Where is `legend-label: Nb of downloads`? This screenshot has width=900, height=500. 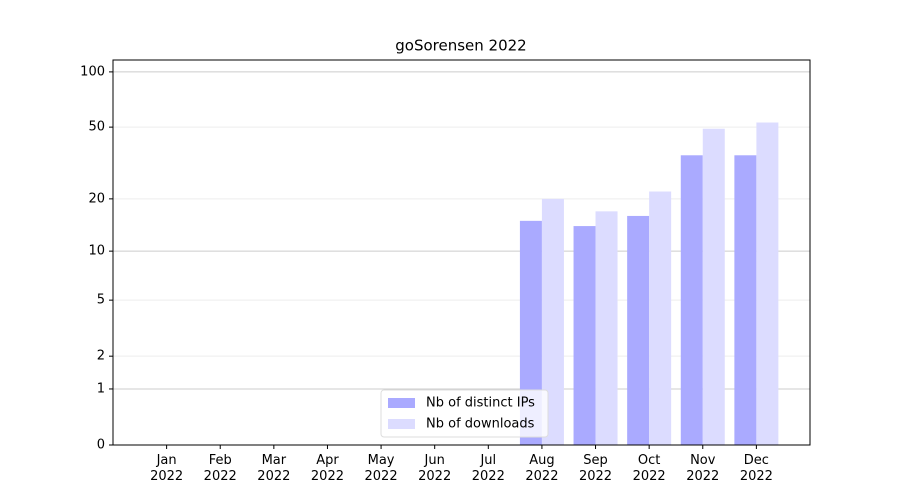 legend-label: Nb of downloads is located at coordinates (480, 424).